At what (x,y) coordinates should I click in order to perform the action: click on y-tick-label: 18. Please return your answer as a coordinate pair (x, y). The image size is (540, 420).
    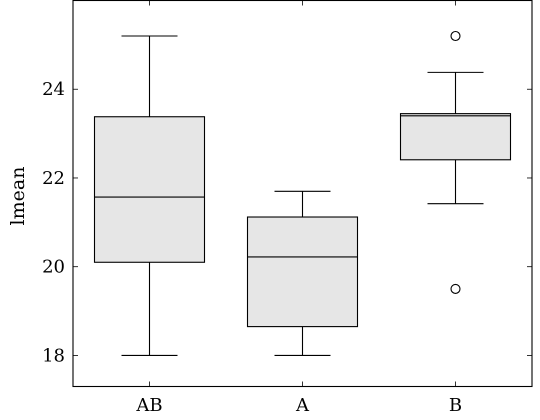
    Looking at the image, I should click on (53, 355).